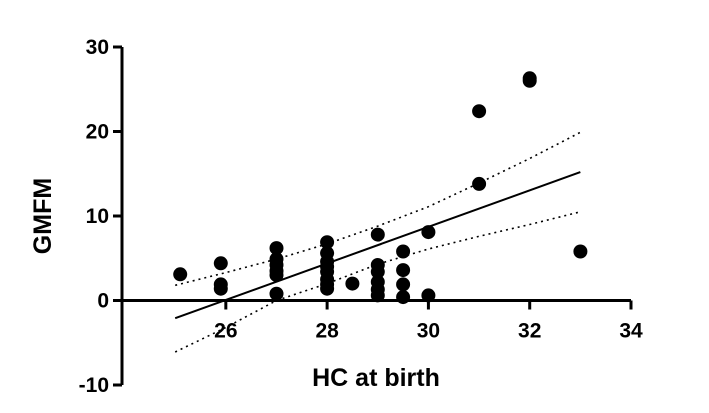  Describe the element at coordinates (94, 385) in the screenshot. I see `y-tick-label: -10` at that location.